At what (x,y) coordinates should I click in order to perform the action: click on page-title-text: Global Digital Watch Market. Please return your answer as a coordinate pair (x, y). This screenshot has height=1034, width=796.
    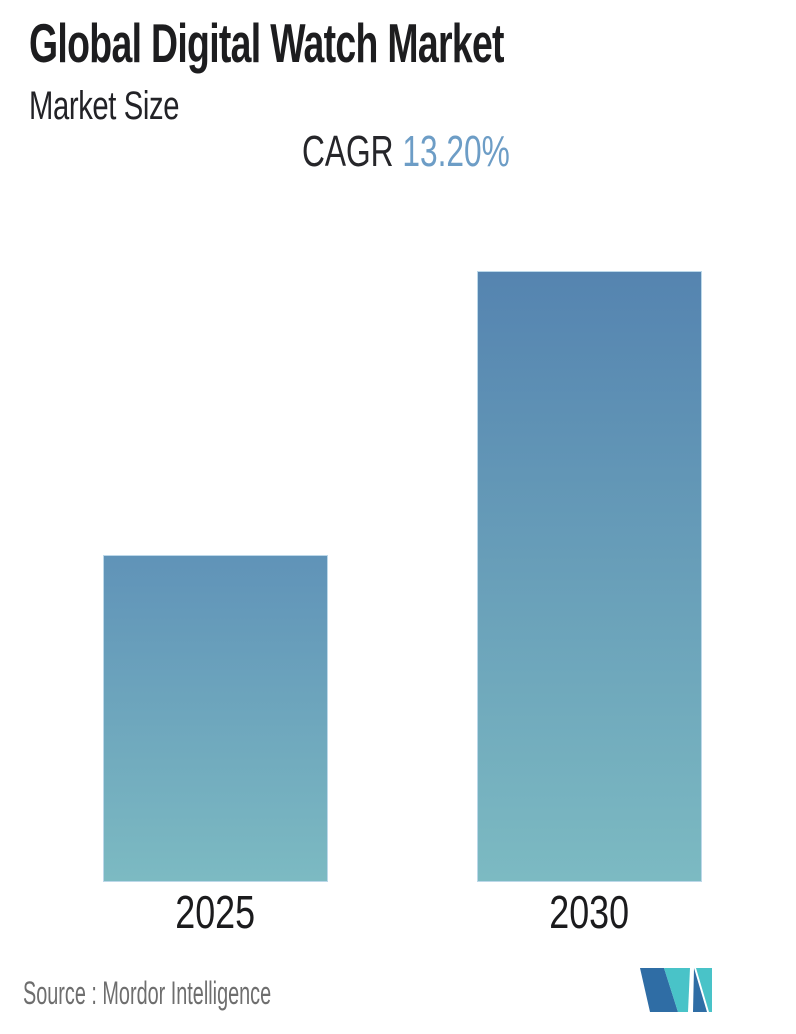
    Looking at the image, I should click on (267, 43).